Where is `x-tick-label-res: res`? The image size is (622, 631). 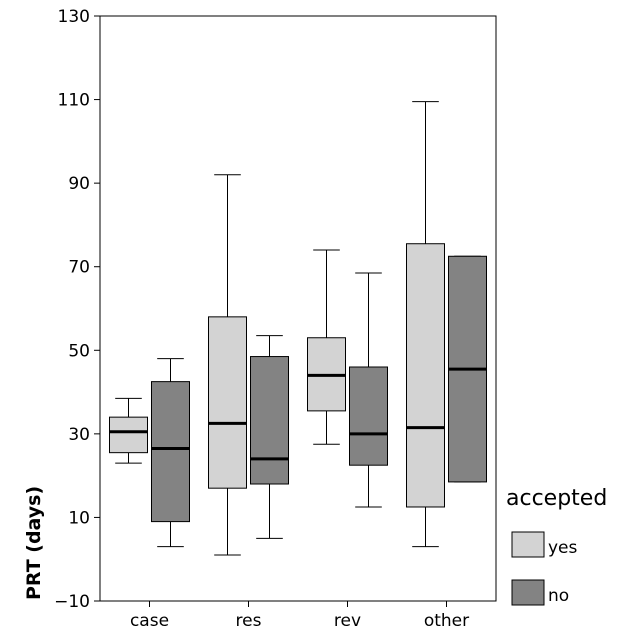
x-tick-label-res: res is located at coordinates (249, 621).